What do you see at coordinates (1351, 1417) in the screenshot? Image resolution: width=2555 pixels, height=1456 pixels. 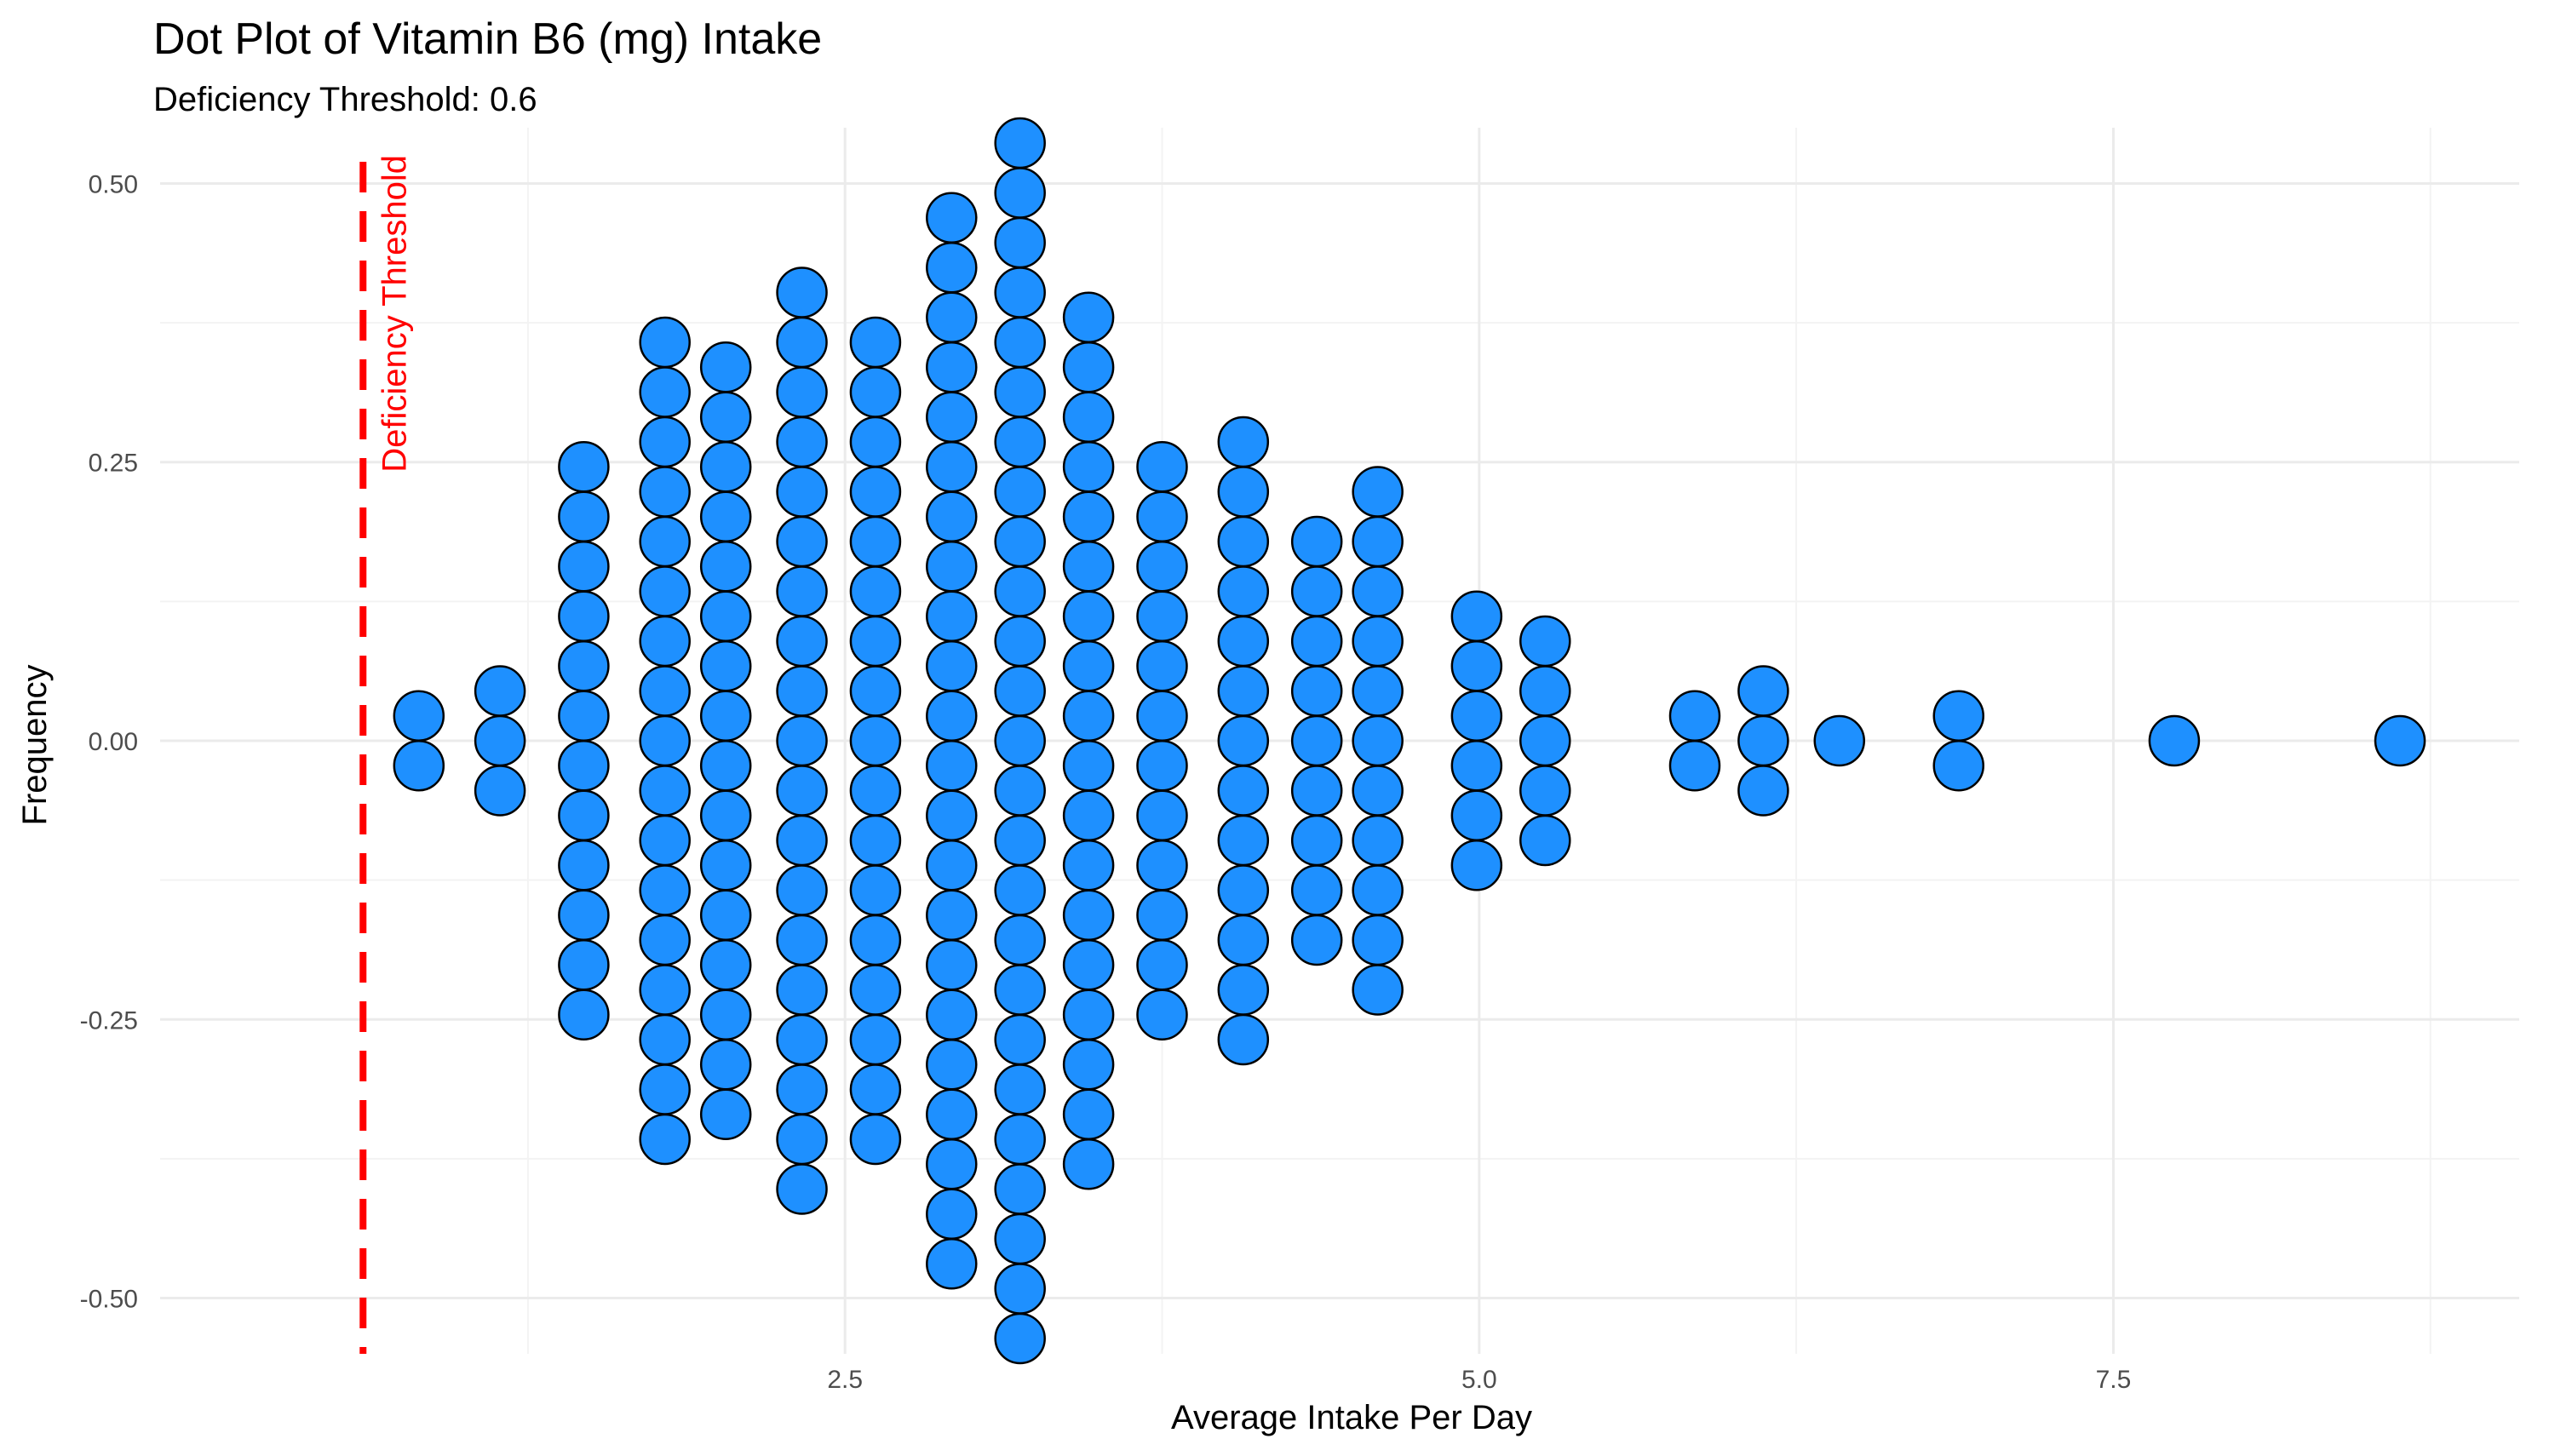 I see `x-axis-title: Average Intake Per Day` at bounding box center [1351, 1417].